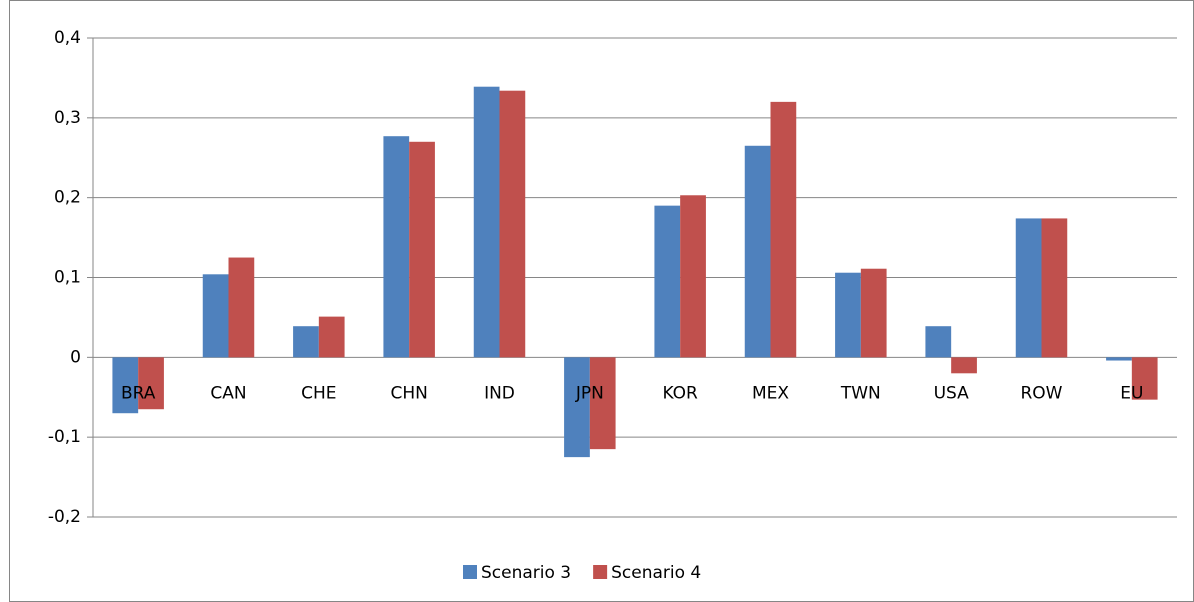 The width and height of the screenshot is (1194, 602). I want to click on x-tick-label: EU, so click(1131, 393).